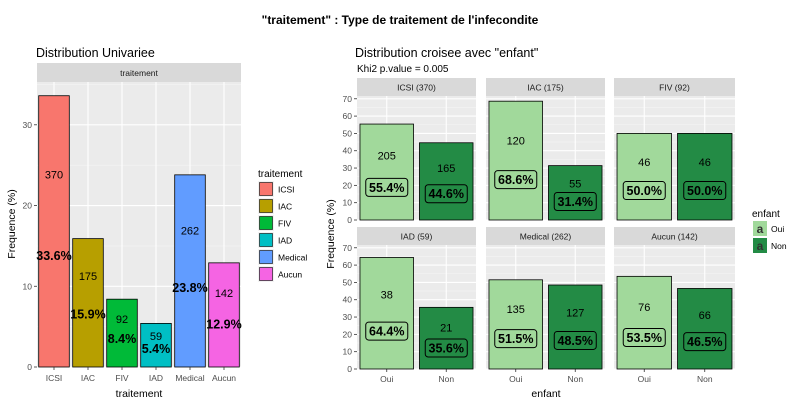 This screenshot has width=800, height=400. Describe the element at coordinates (516, 310) in the screenshot. I see `facet-count-label-medical-262-oui: 135` at that location.